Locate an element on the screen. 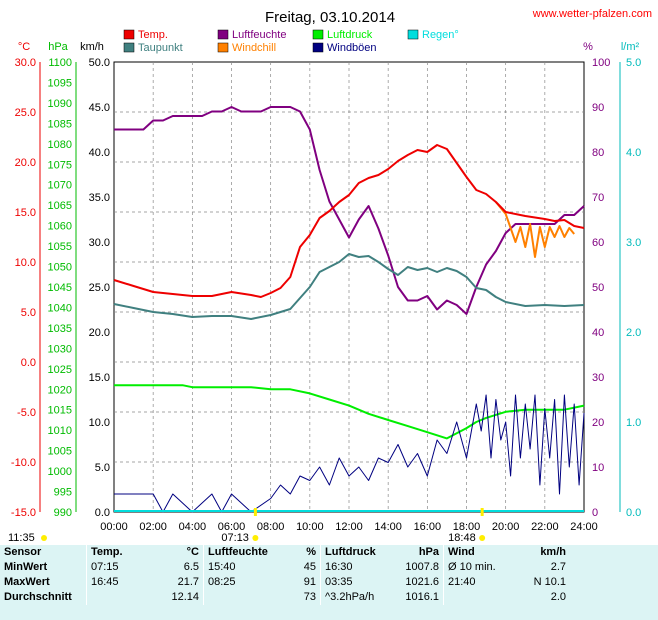  stats-pressure-value: 1007.8 is located at coordinates (422, 567).